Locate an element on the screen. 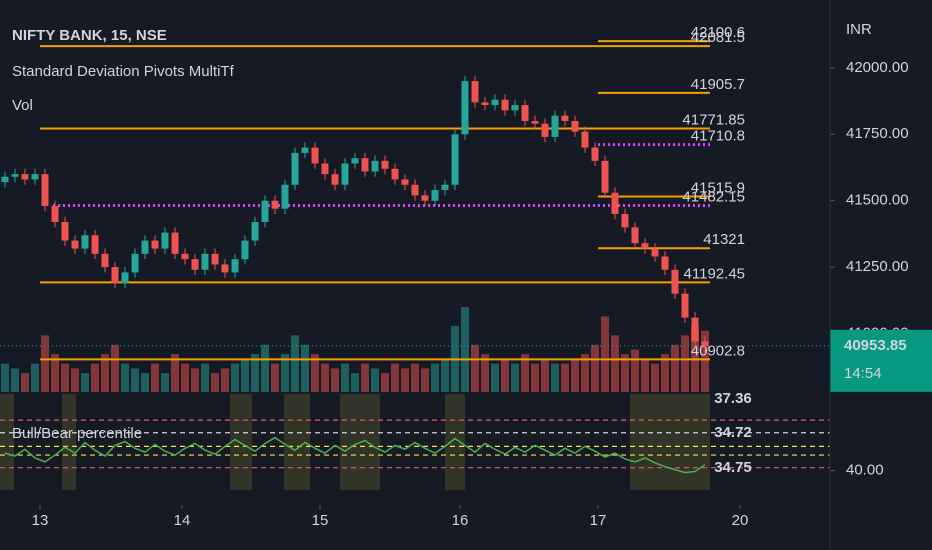  pivot-label: 41192.45 is located at coordinates (714, 273).